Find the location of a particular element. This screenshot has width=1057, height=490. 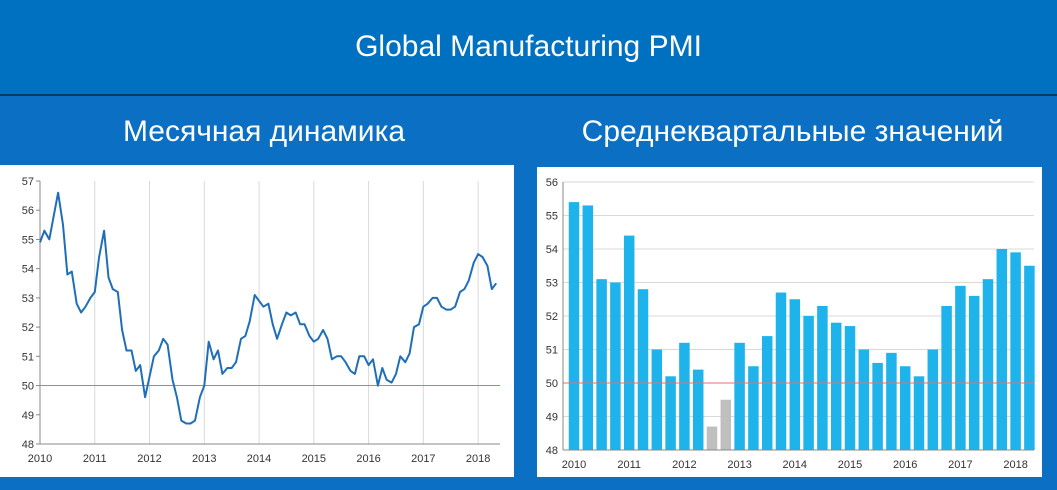

page-title-text: Global Manufacturing PMI is located at coordinates (528, 46).